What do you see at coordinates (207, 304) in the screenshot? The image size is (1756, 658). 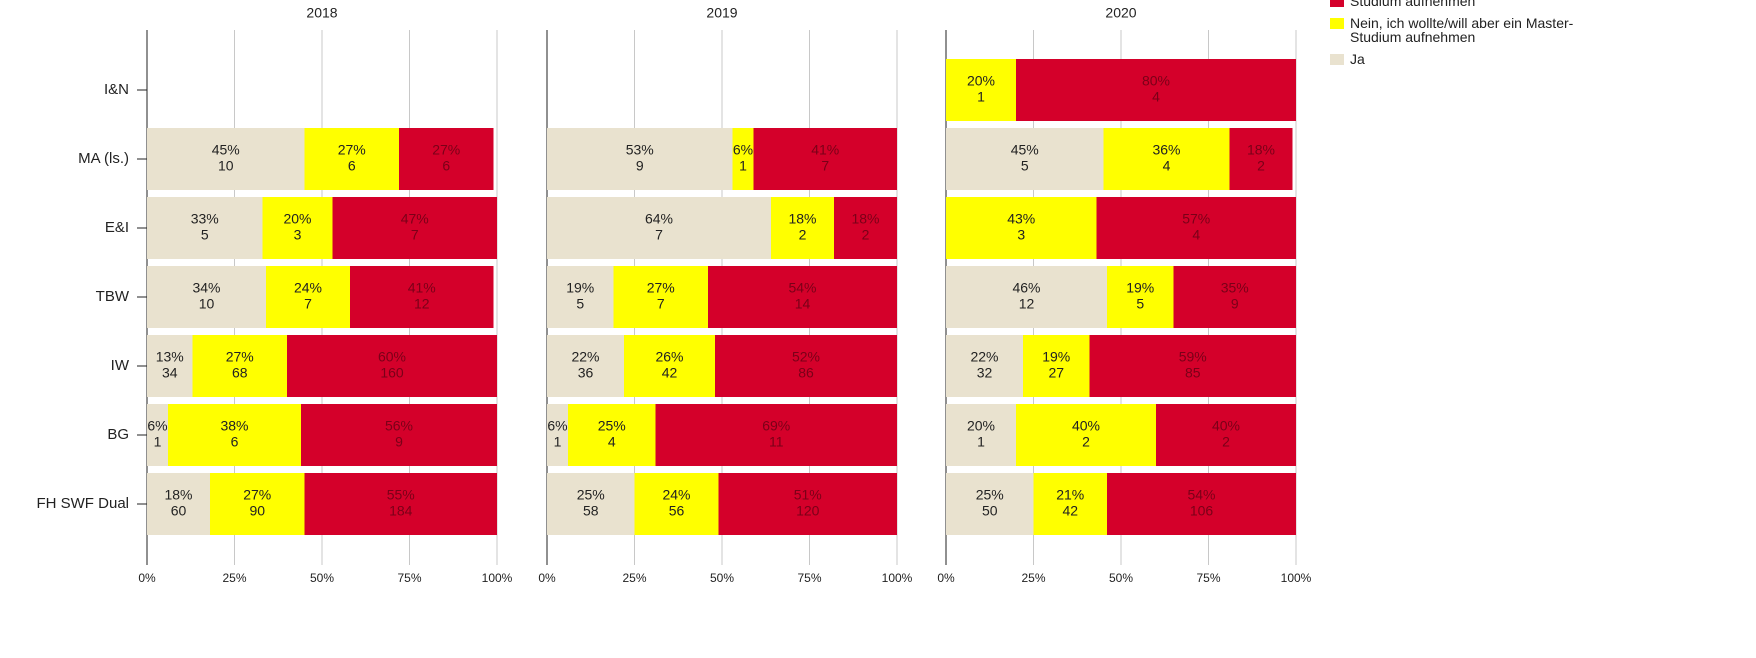 I see `count-label: 10` at bounding box center [207, 304].